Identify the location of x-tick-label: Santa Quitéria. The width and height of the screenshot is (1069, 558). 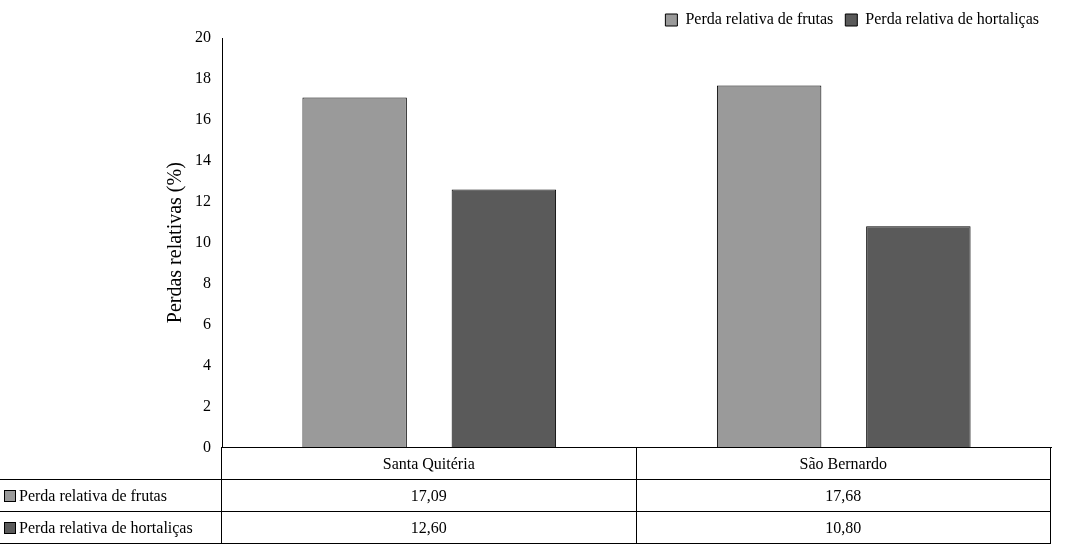
(428, 463).